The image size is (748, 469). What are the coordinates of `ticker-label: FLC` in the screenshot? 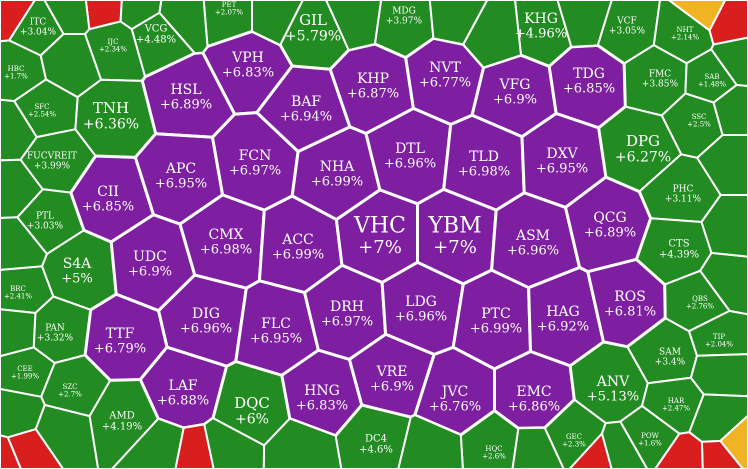 It's located at (276, 324).